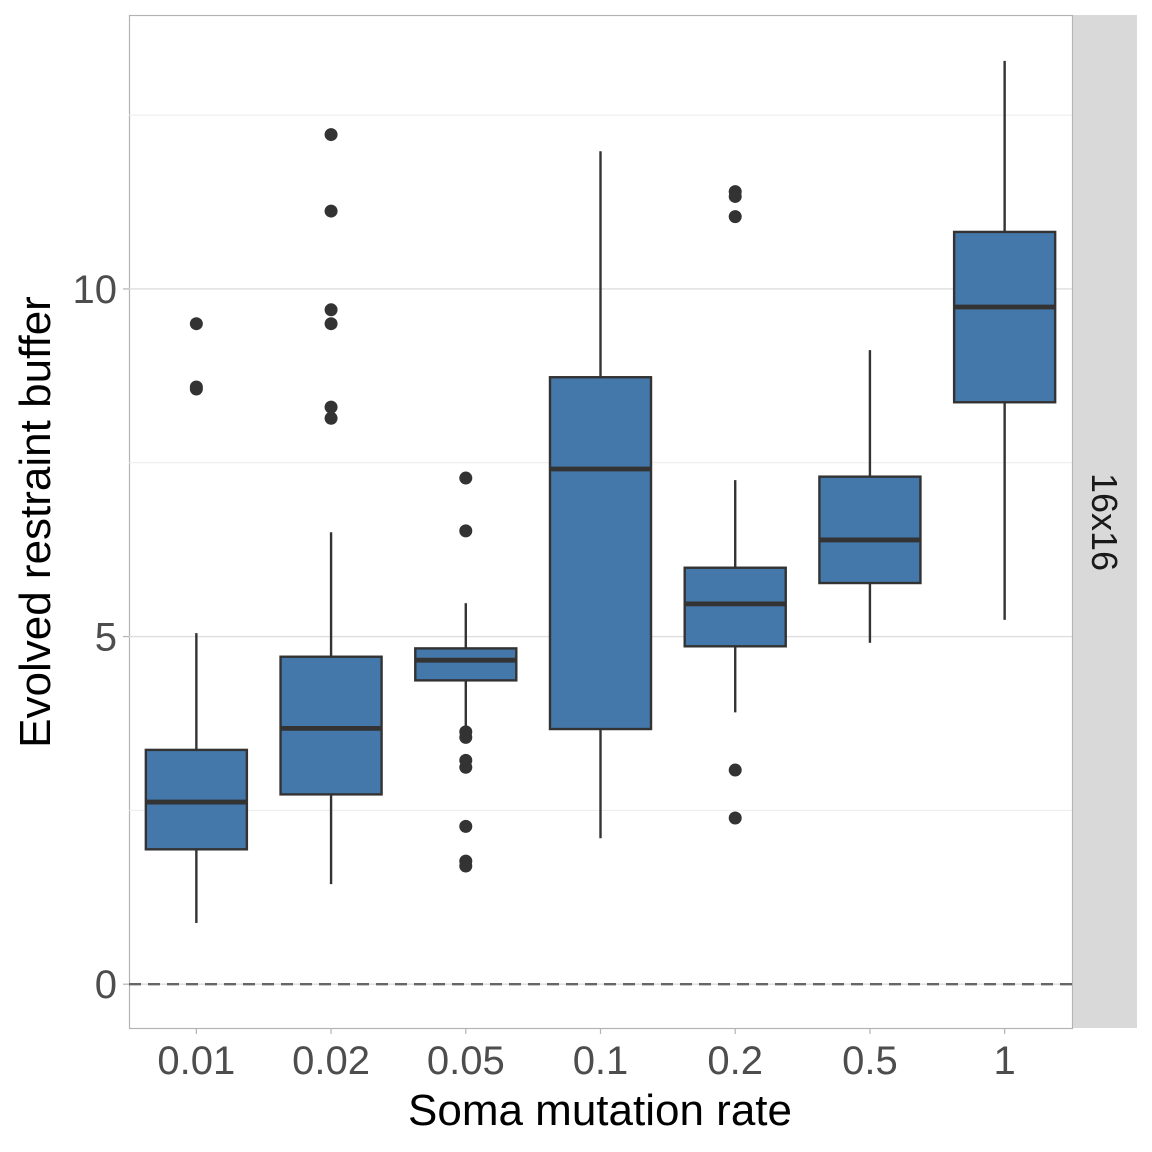 The width and height of the screenshot is (1152, 1152). I want to click on x-tick-label: 1, so click(1005, 1061).